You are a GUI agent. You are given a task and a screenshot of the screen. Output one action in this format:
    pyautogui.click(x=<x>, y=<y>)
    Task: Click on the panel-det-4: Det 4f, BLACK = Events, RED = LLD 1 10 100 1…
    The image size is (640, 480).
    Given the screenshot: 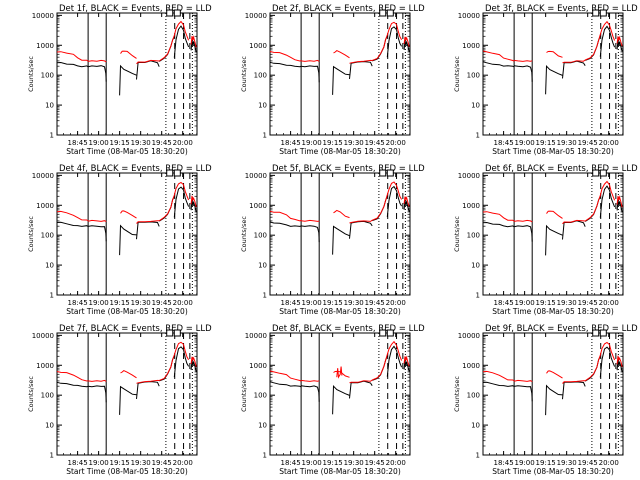 What is the action you would take?
    pyautogui.click(x=119, y=240)
    